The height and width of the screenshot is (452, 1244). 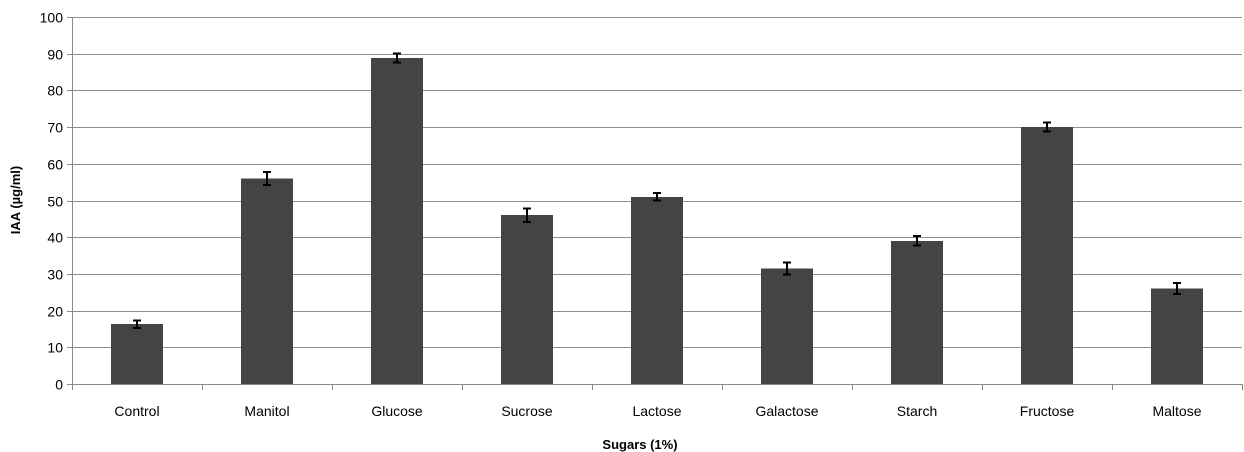 I want to click on x-tick-label: Galactose, so click(x=786, y=411).